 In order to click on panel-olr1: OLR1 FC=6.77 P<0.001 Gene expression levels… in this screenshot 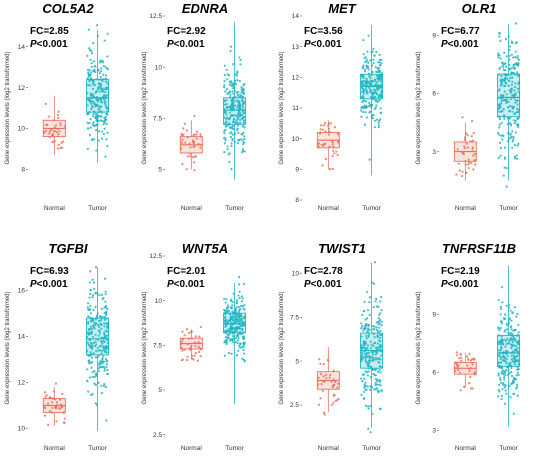, I will do `click(468, 106)`.